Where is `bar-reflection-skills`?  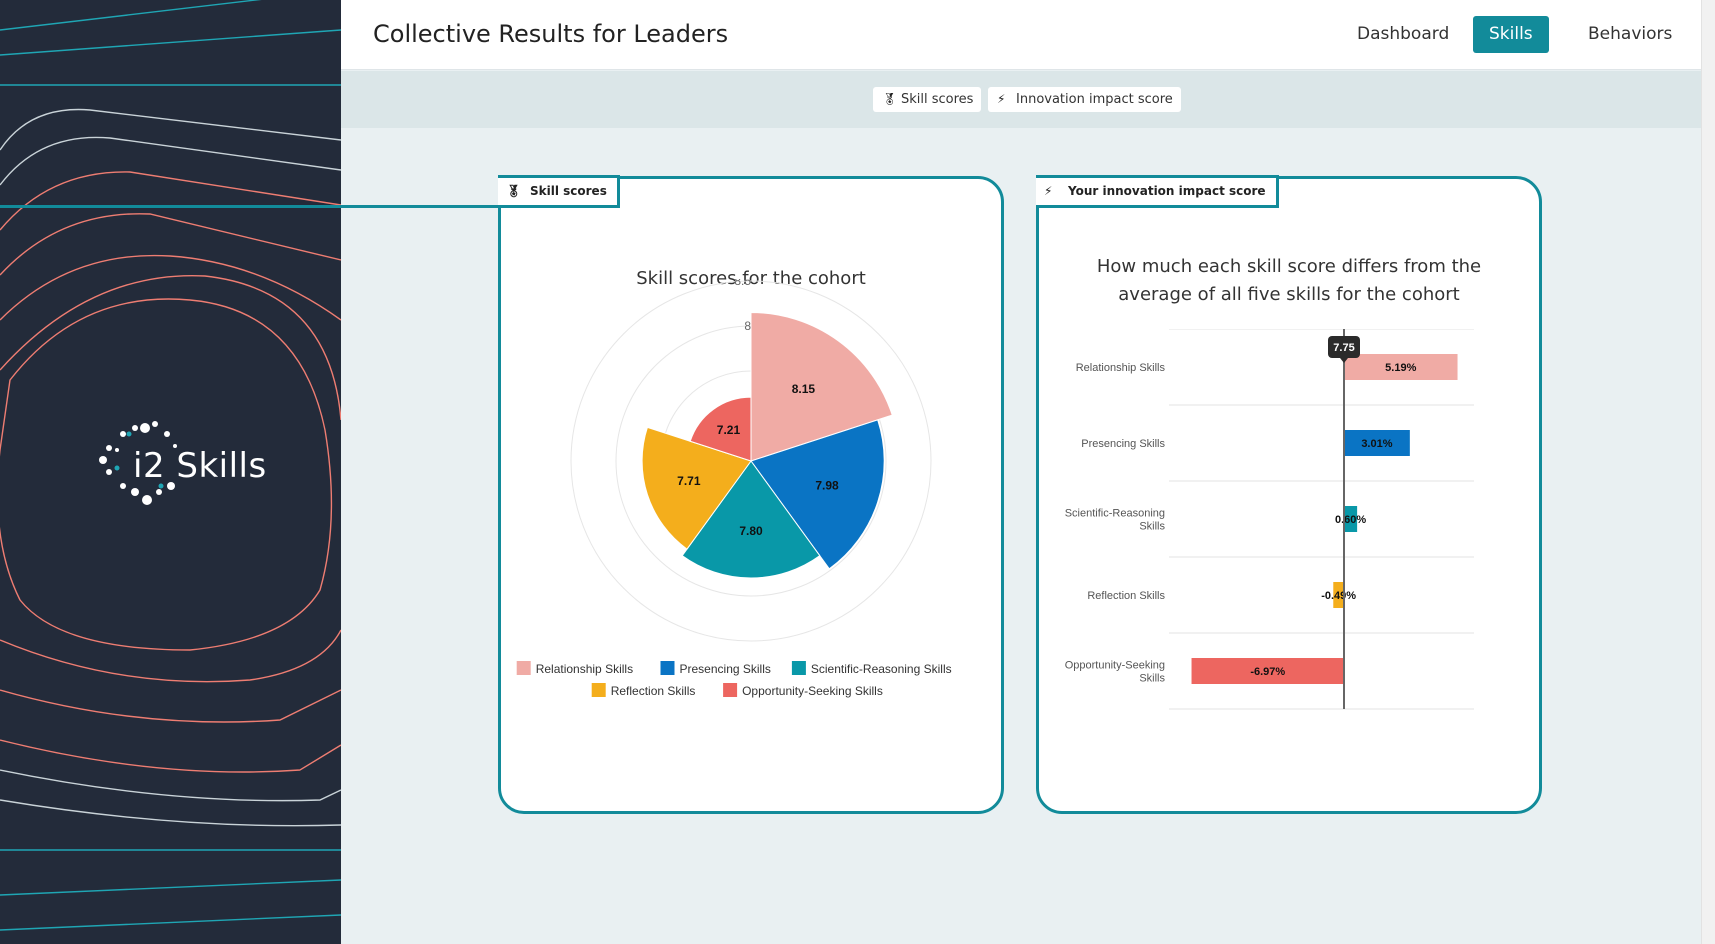
bar-reflection-skills is located at coordinates (1338, 595).